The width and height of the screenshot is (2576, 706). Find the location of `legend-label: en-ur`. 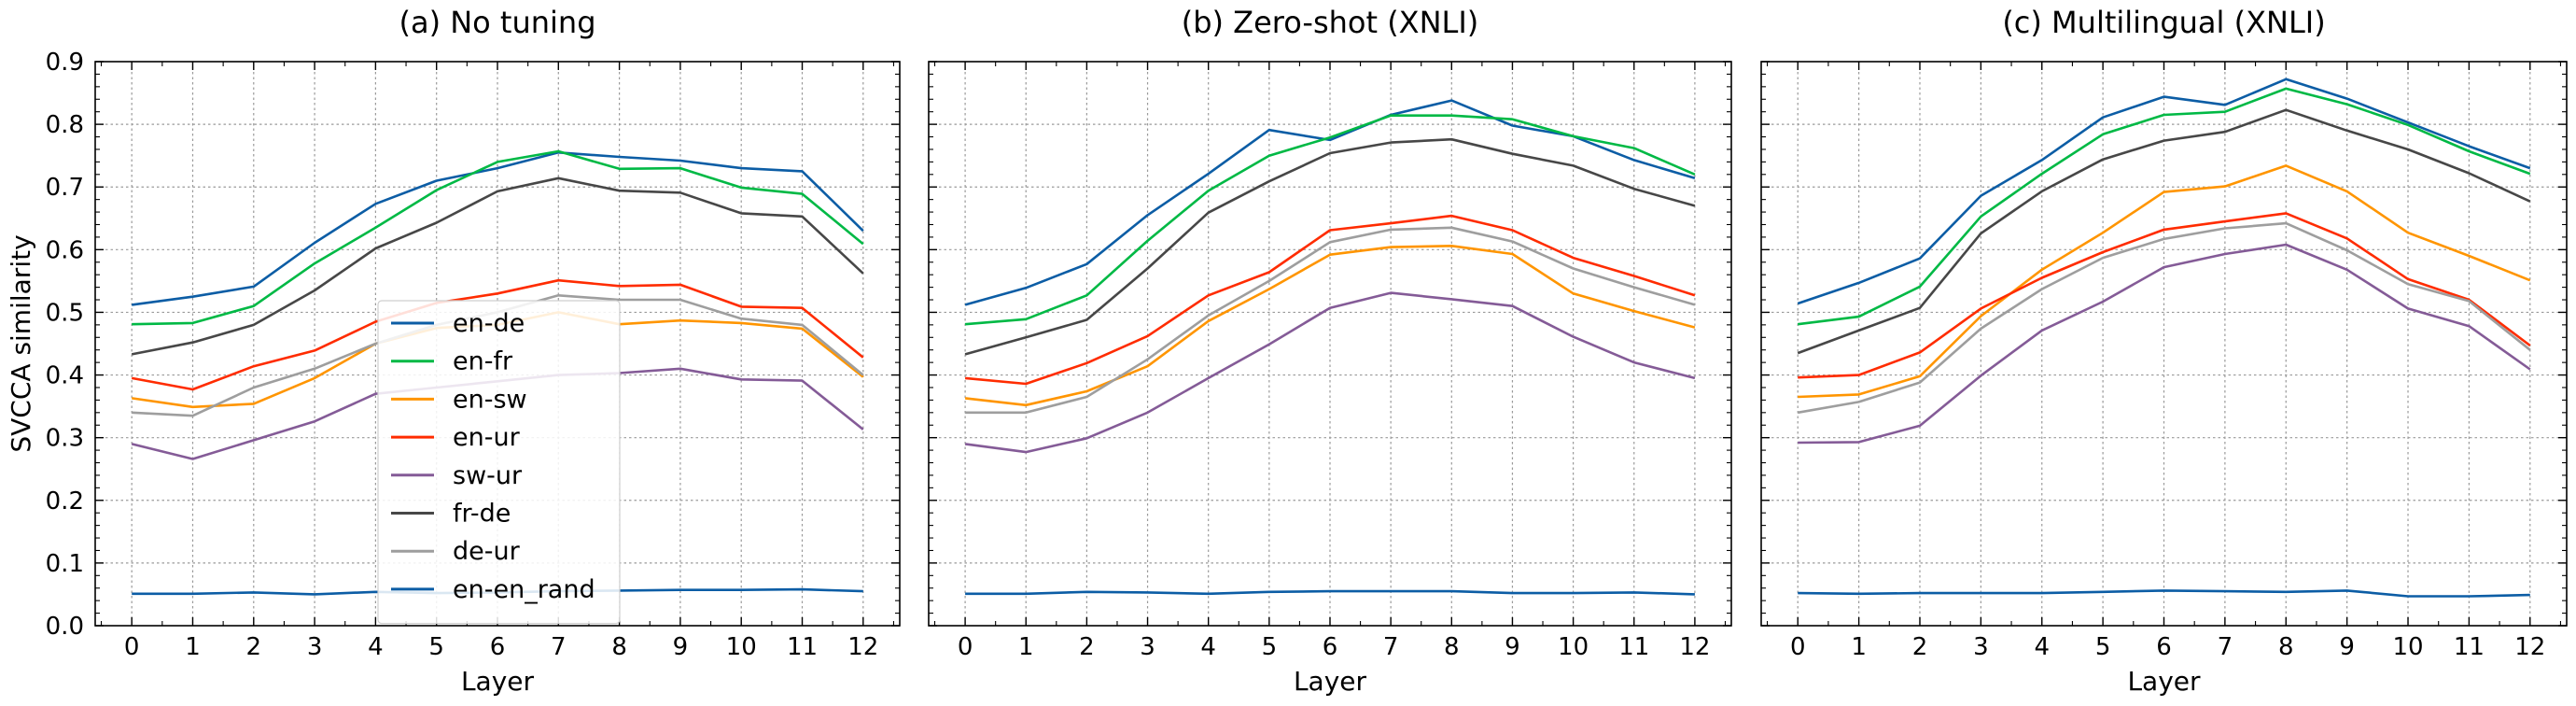

legend-label: en-ur is located at coordinates (487, 437).